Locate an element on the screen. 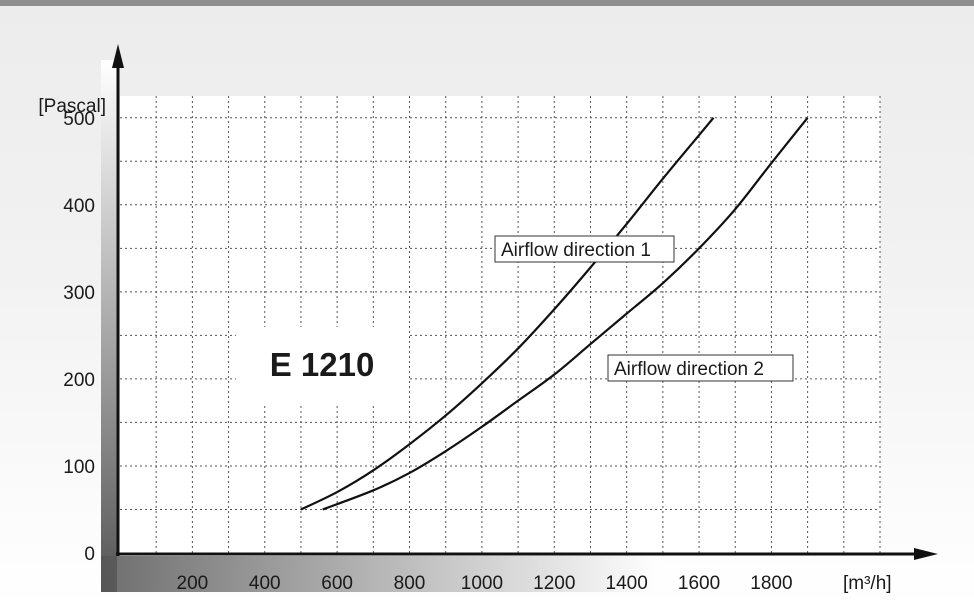 The image size is (974, 606). x-tick-label: 1200 is located at coordinates (554, 583).